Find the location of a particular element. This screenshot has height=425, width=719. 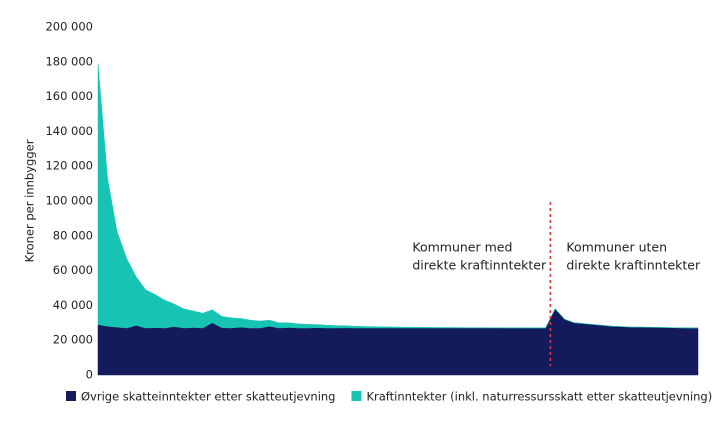

y-tick-label: 180 000 is located at coordinates (69, 61).